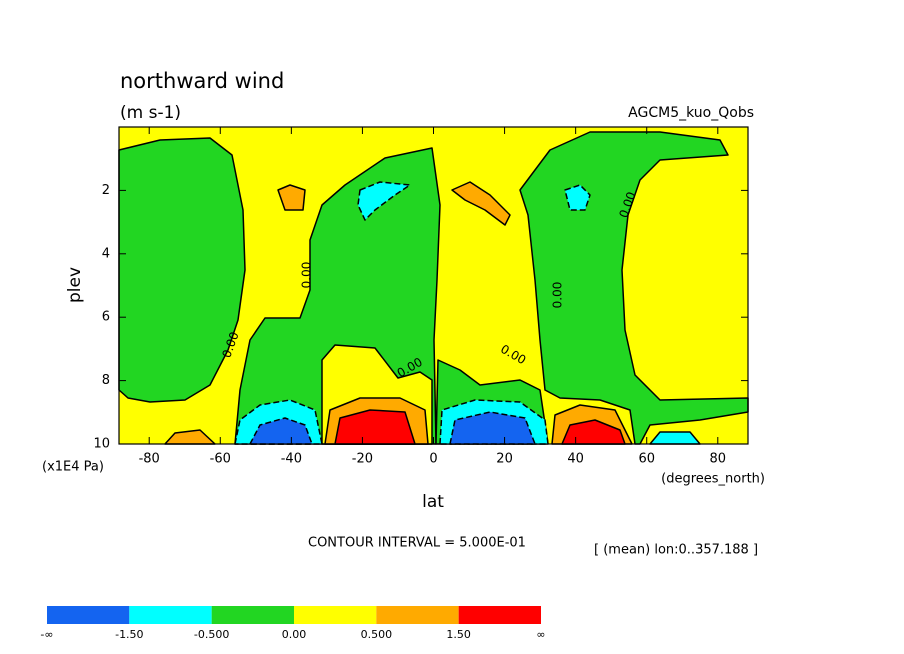  Describe the element at coordinates (101, 444) in the screenshot. I see `y-tick-label: 10` at that location.